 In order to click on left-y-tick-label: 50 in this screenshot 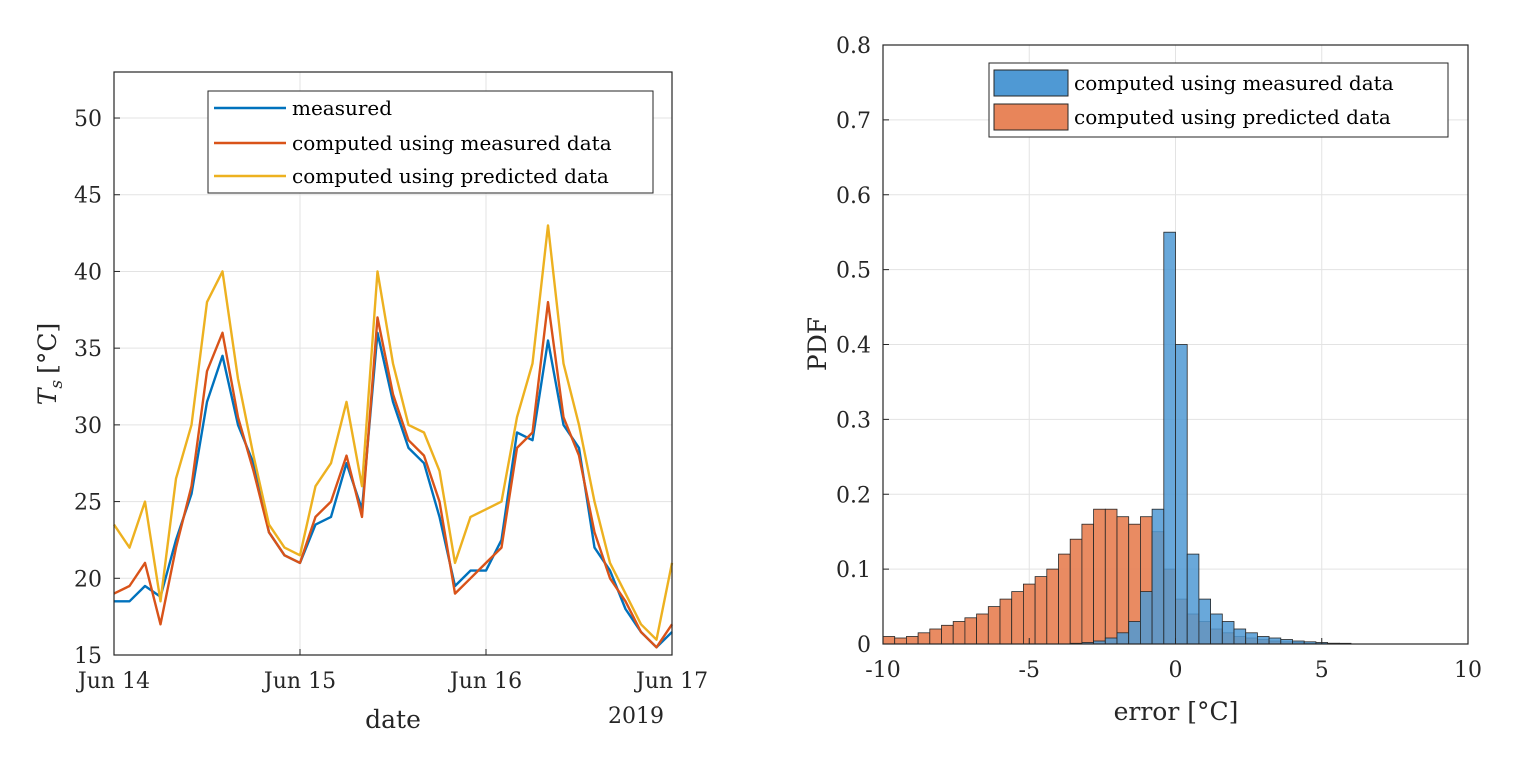, I will do `click(88, 119)`.